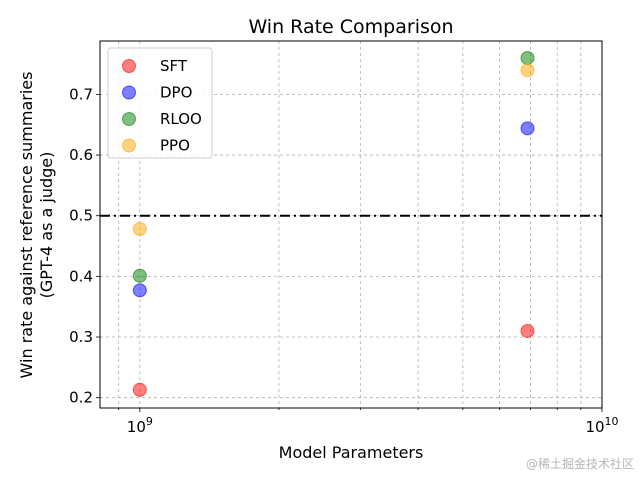  I want to click on watermark: @稀土掘金技术社区, so click(579, 464).